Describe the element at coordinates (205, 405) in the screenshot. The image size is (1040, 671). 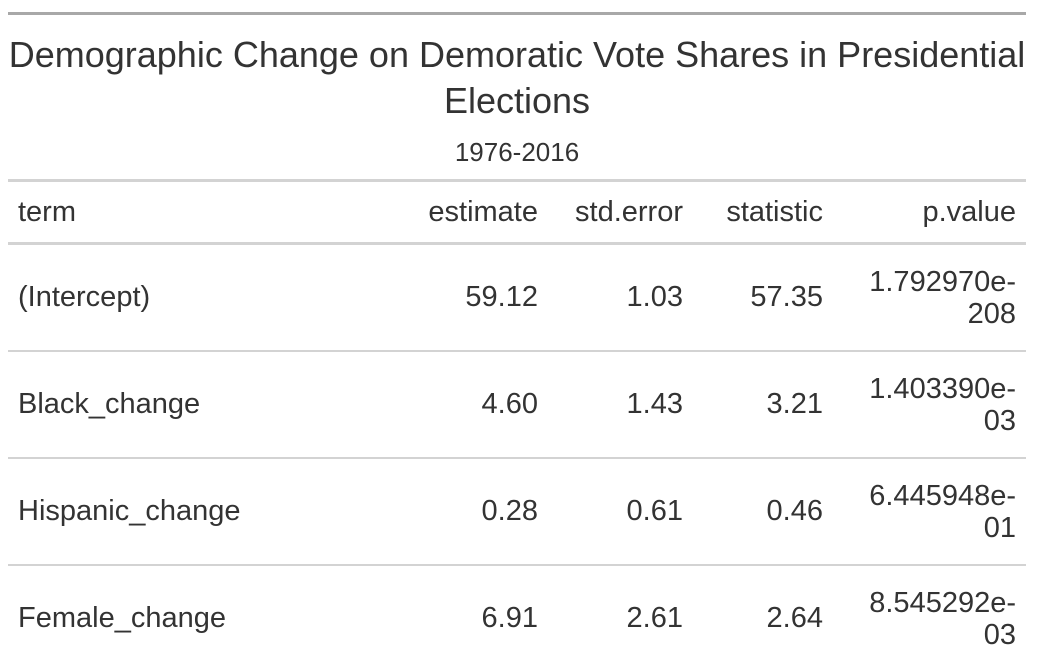
I see `cell-term: Black_change` at that location.